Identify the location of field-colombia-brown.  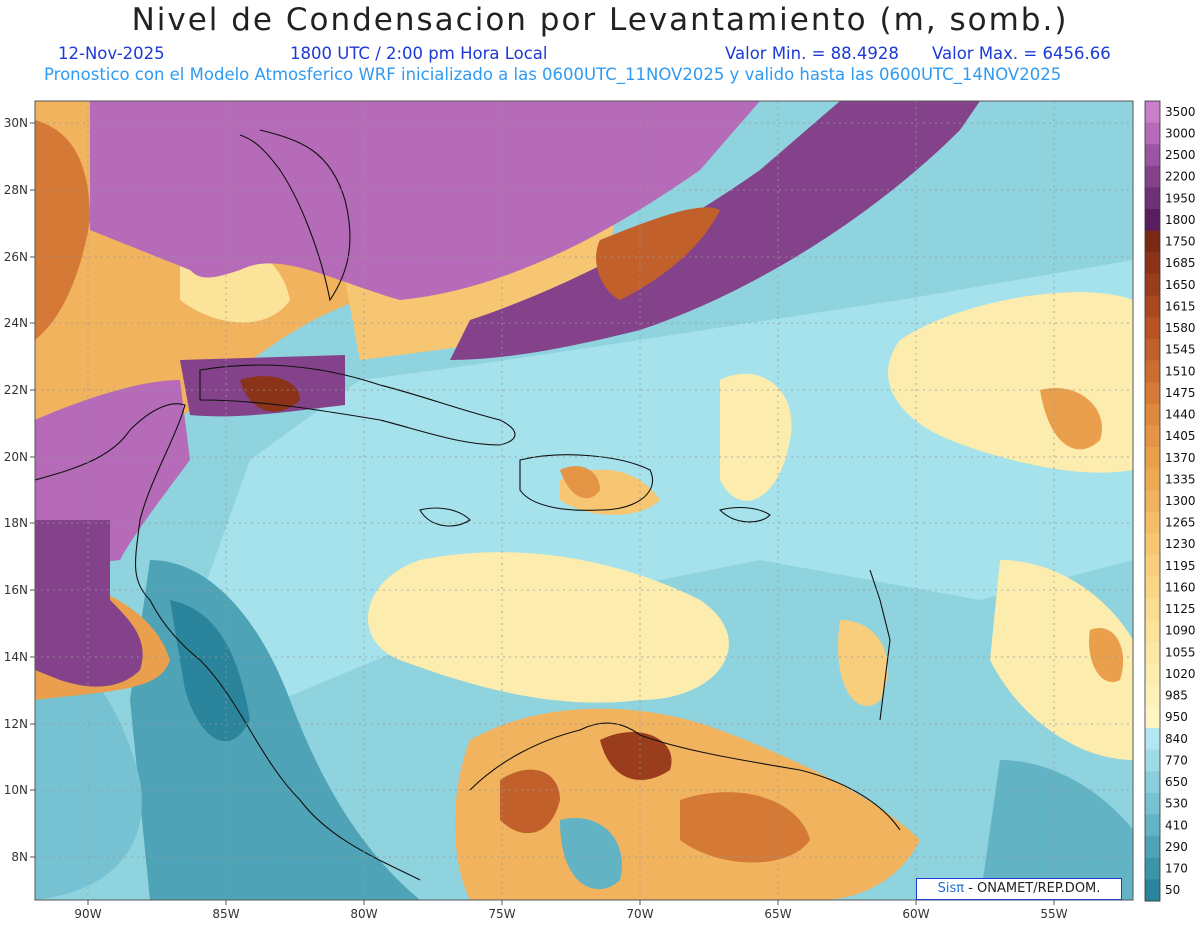
(530, 801).